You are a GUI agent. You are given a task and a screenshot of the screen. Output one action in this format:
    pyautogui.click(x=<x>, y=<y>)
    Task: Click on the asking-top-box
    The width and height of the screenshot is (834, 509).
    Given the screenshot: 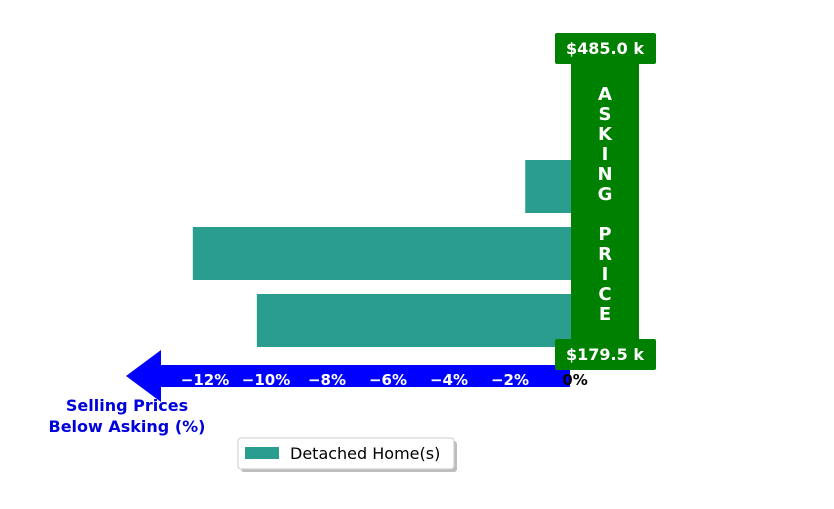 What is the action you would take?
    pyautogui.click(x=605, y=48)
    